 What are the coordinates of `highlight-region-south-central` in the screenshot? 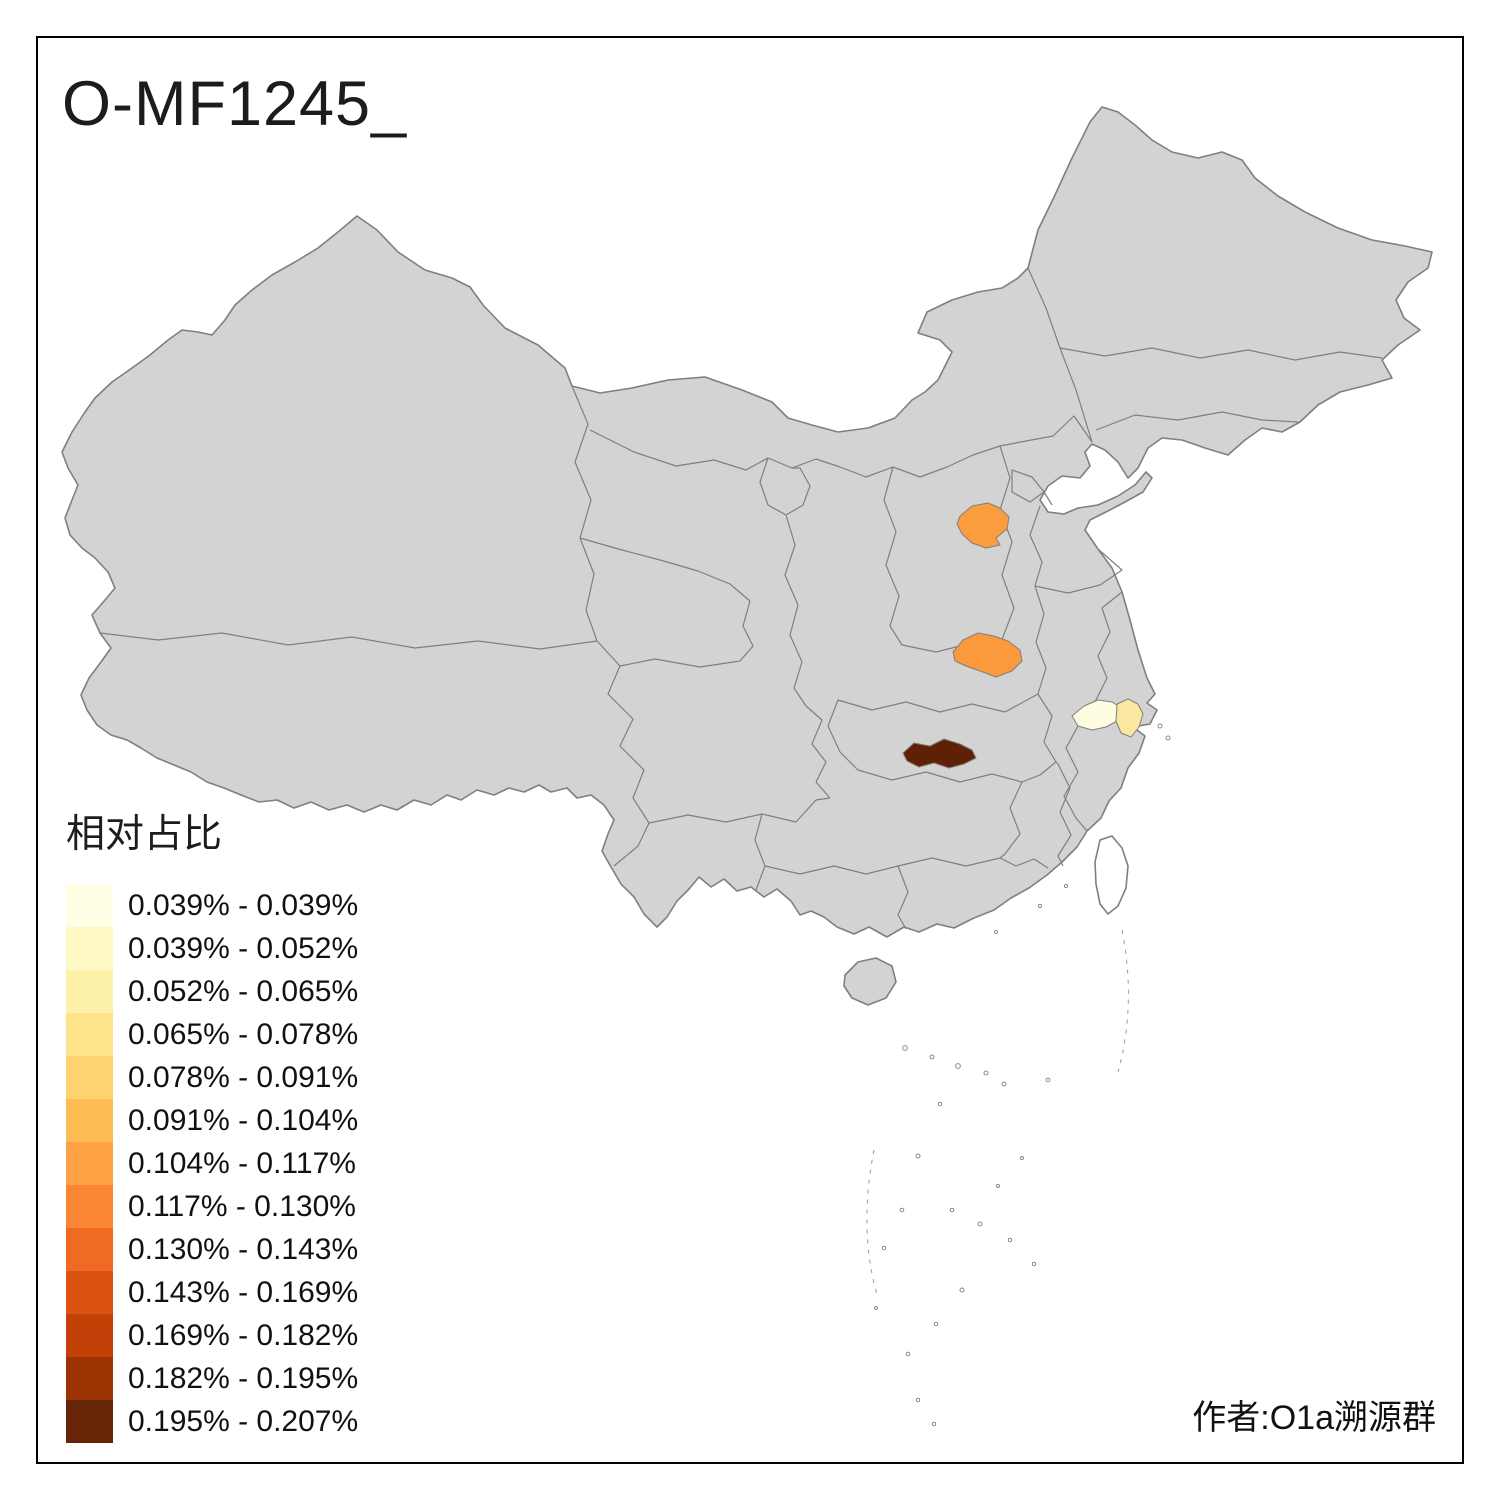 It's located at (939, 753).